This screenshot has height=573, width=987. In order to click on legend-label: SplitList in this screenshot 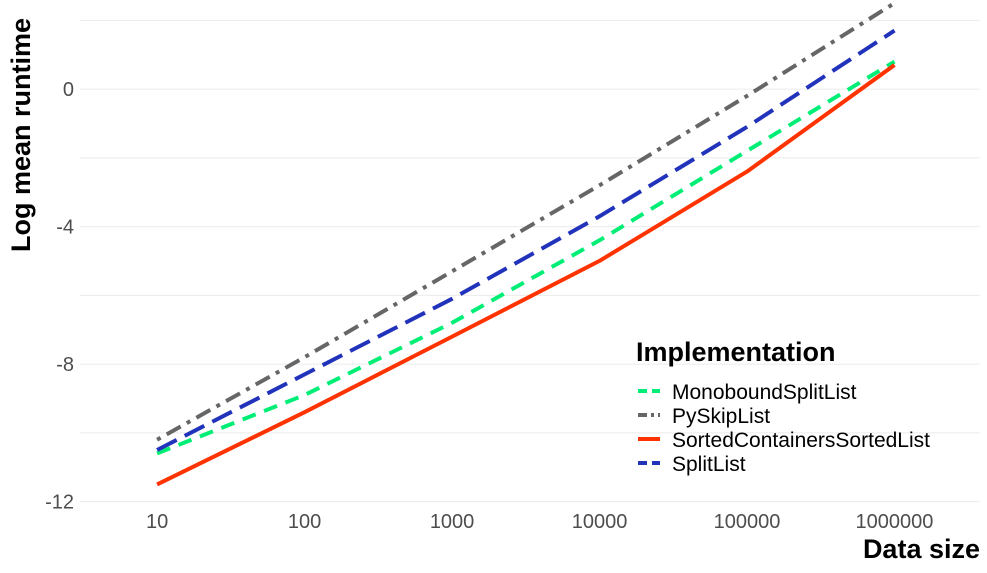, I will do `click(709, 464)`.